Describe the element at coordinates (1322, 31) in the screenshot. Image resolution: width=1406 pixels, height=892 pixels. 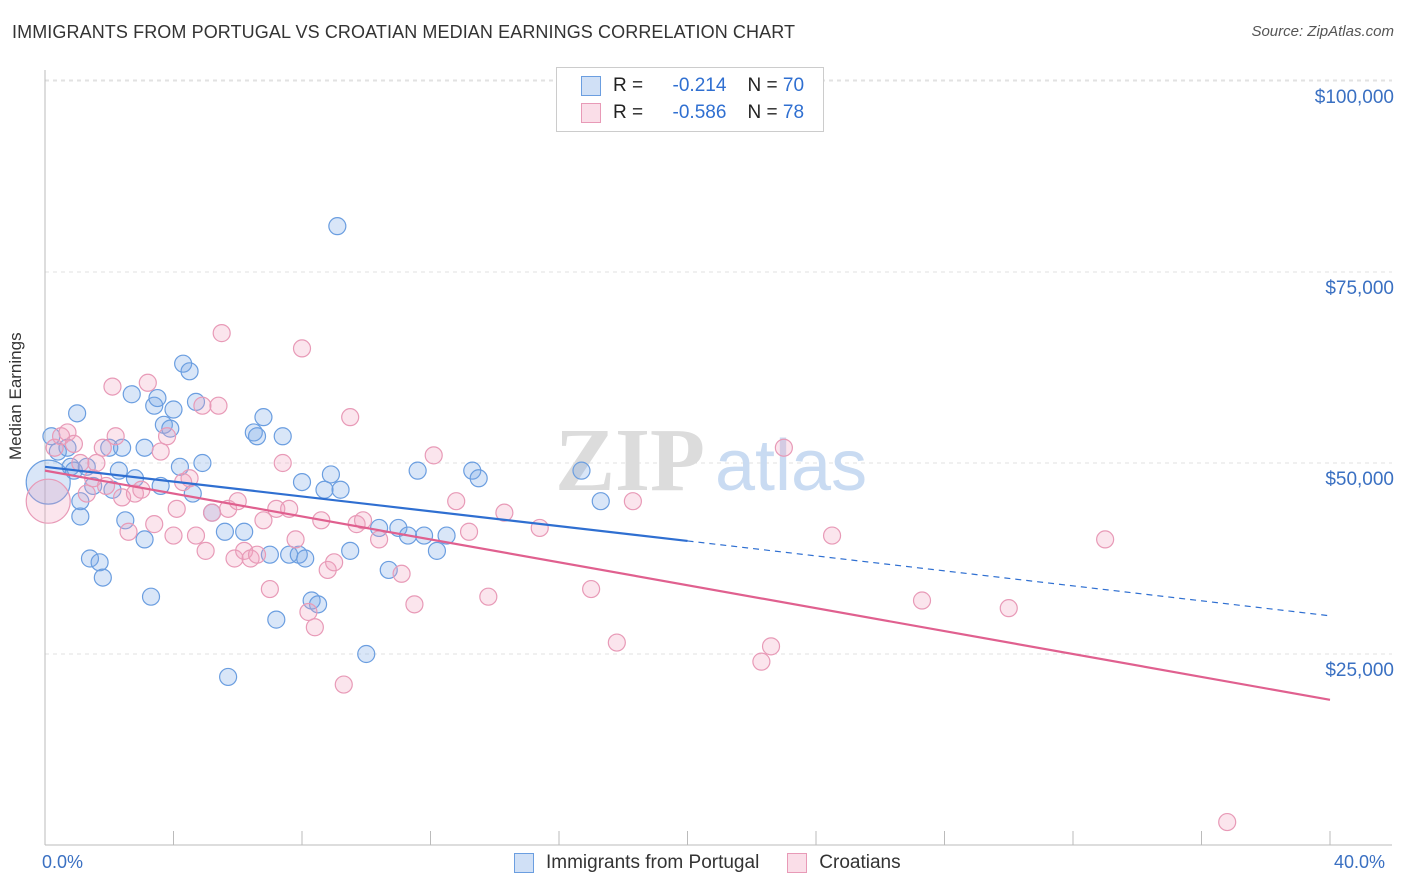
I see `chart-source: Source: ZipAtlas.com` at that location.